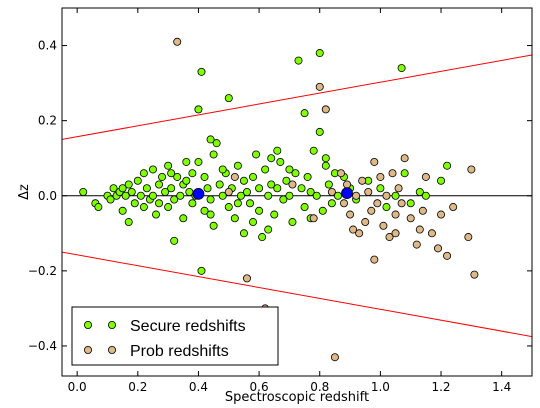 The image size is (540, 408). Describe the element at coordinates (42, 271) in the screenshot. I see `y-tick-label: −0.2` at that location.